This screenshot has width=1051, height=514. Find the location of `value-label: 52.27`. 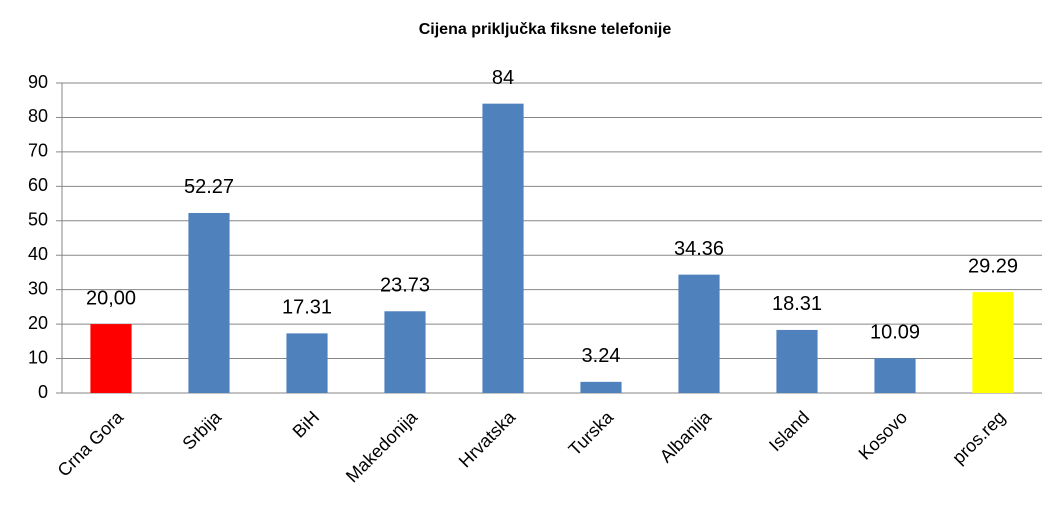

value-label: 52.27 is located at coordinates (209, 187).